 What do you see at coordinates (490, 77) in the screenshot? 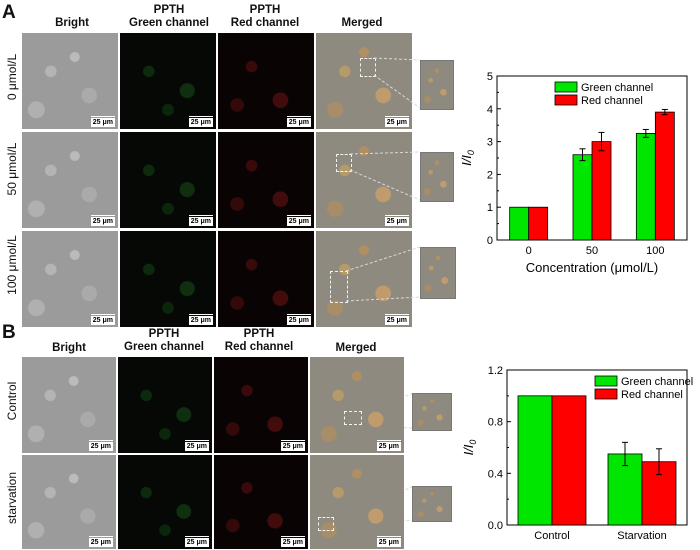
I see `y-tick-label: 5` at bounding box center [490, 77].